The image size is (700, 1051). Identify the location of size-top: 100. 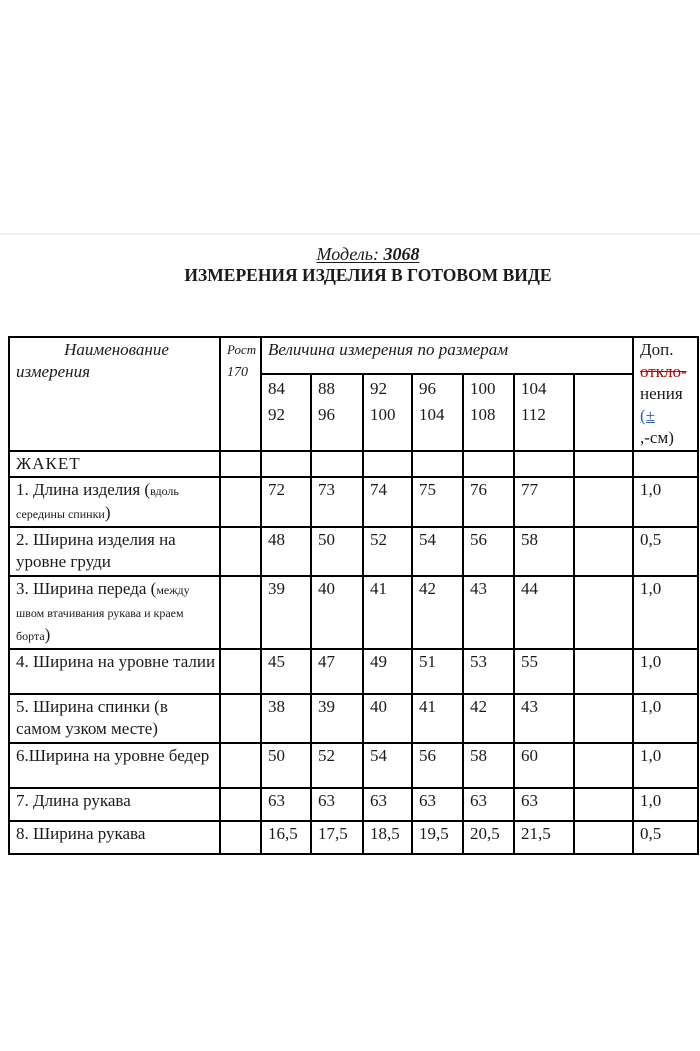
(483, 388).